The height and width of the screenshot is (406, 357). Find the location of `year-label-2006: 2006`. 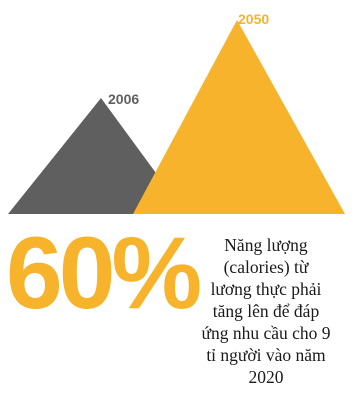

year-label-2006: 2006 is located at coordinates (124, 99).